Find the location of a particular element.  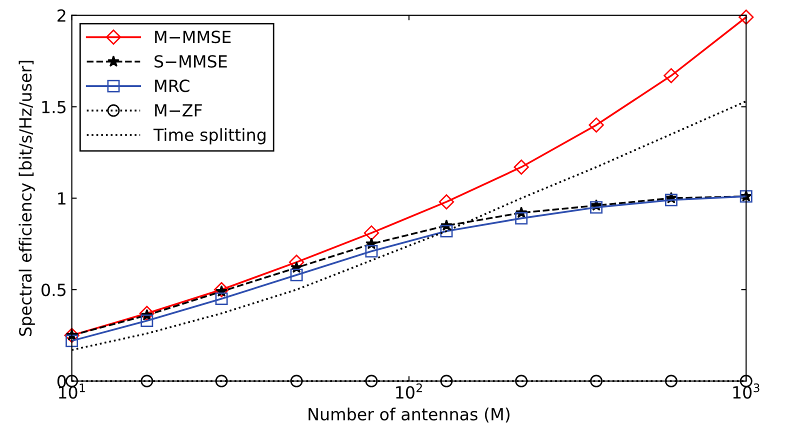

y-tick-label: 1 is located at coordinates (62, 198).